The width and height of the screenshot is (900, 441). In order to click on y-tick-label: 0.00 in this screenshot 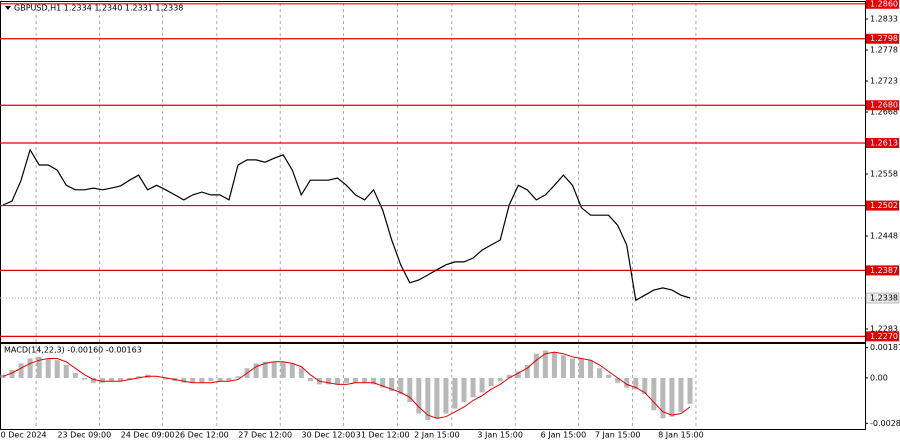, I will do `click(879, 377)`.